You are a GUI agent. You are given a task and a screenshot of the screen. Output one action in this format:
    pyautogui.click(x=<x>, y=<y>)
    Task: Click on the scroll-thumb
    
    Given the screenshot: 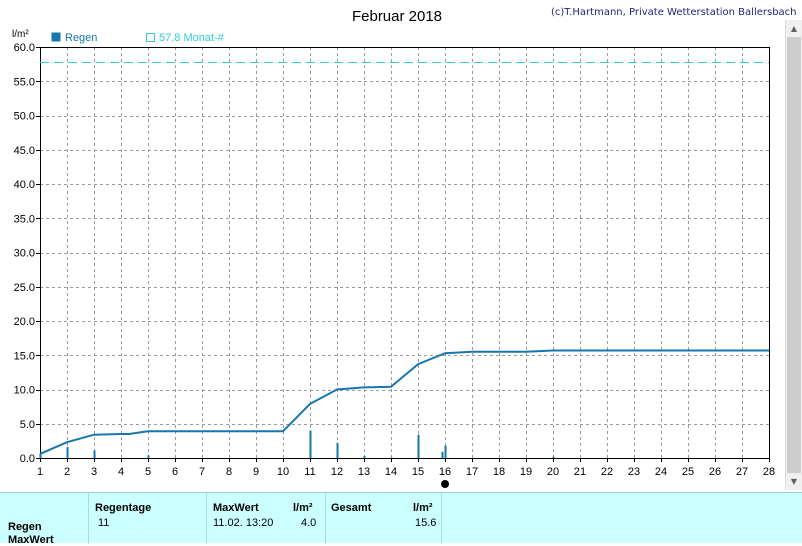 What is the action you would take?
    pyautogui.click(x=794, y=255)
    